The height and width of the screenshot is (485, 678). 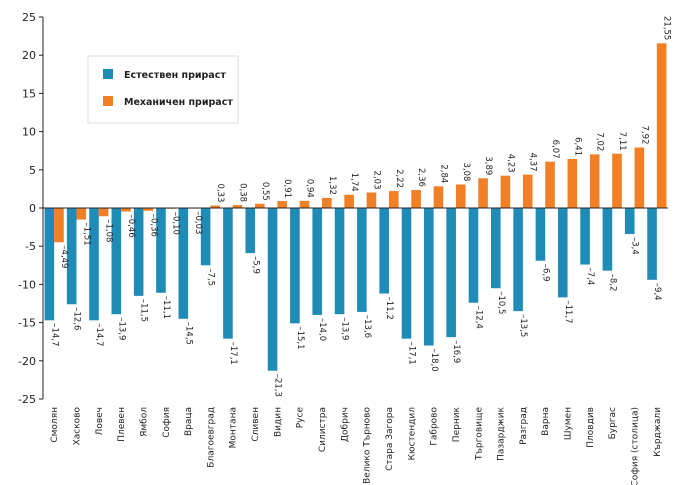 What do you see at coordinates (27, 361) in the screenshot?
I see `y-tick-label: -20` at bounding box center [27, 361].